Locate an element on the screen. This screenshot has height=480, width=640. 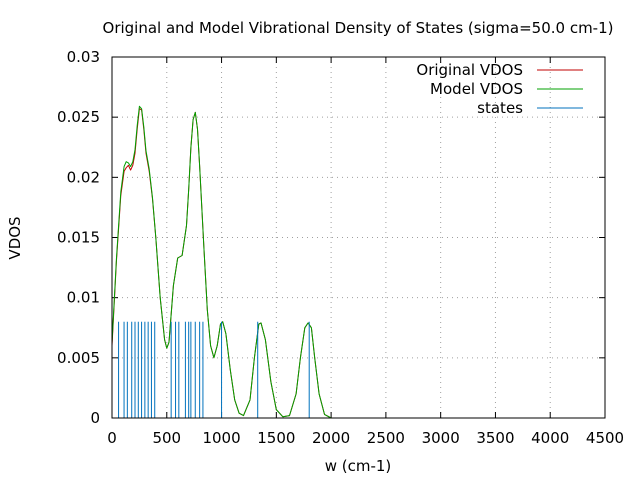
x-tick-label: 0 is located at coordinates (112, 438).